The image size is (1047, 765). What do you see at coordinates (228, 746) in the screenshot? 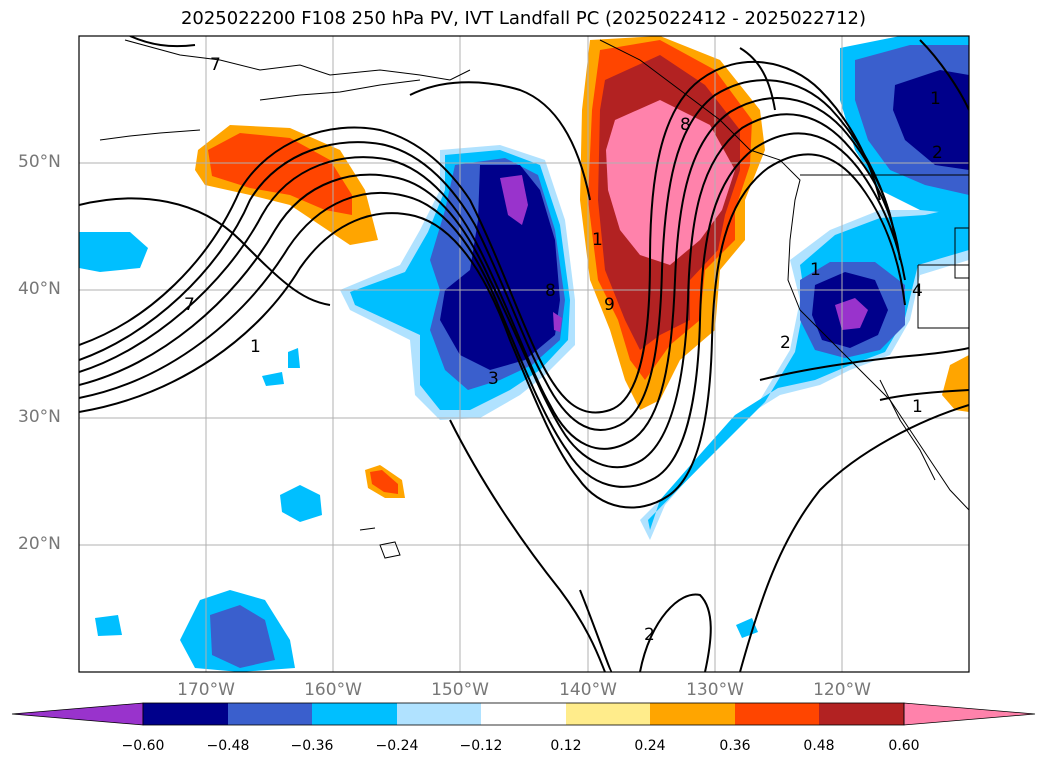
I see `colorbar-tick-label: −0.48` at bounding box center [228, 746].